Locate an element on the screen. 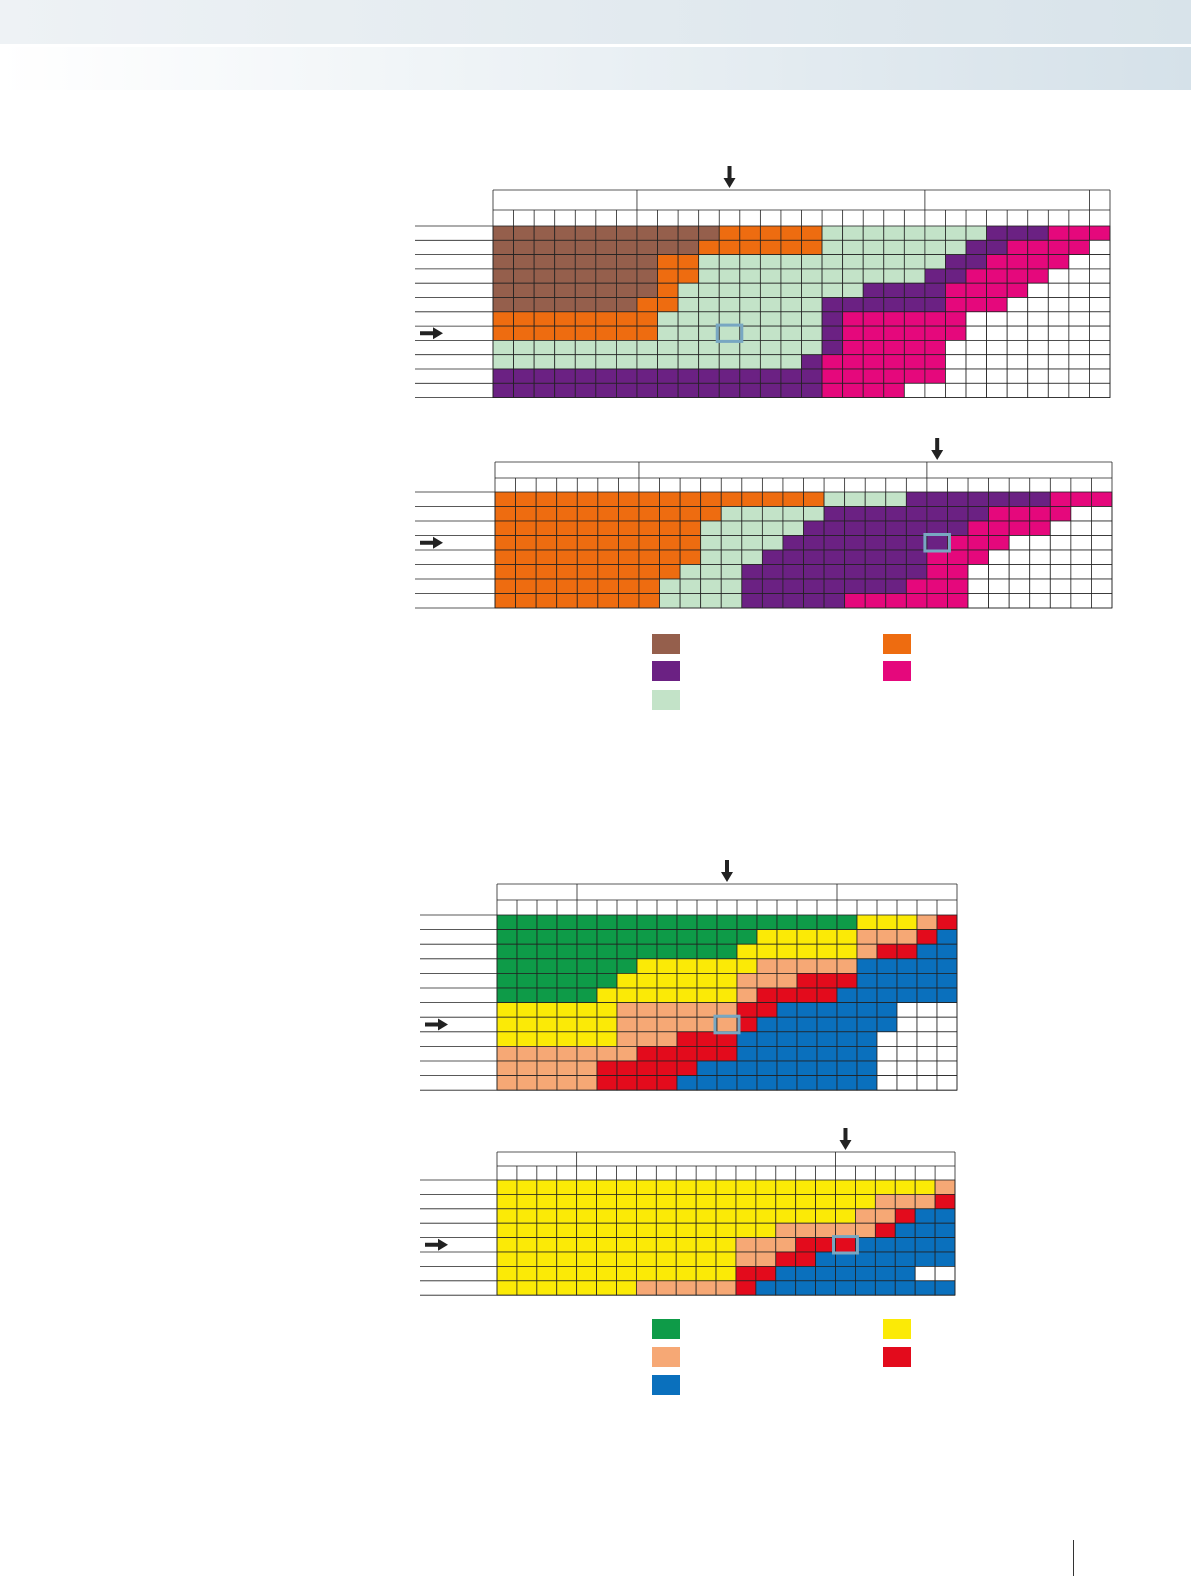 The image size is (1191, 1582). column-arrow is located at coordinates (845, 1139).